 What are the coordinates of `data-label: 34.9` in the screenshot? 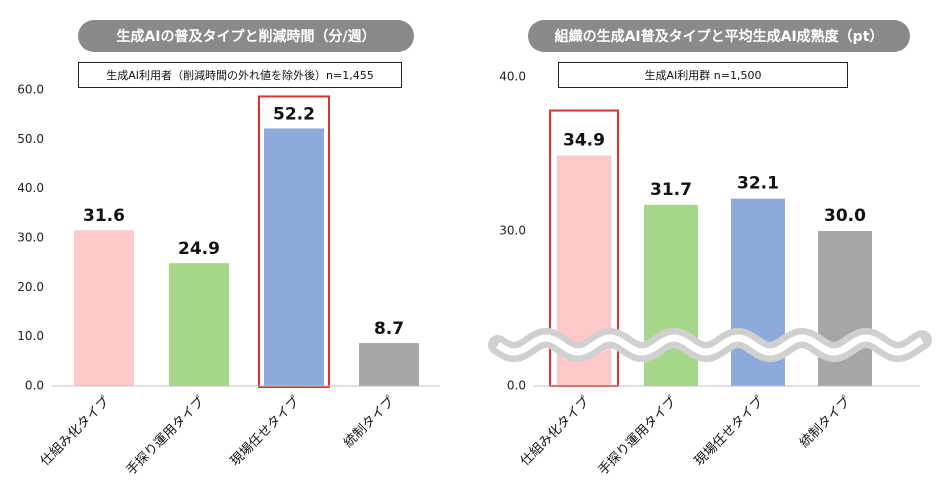 It's located at (584, 141).